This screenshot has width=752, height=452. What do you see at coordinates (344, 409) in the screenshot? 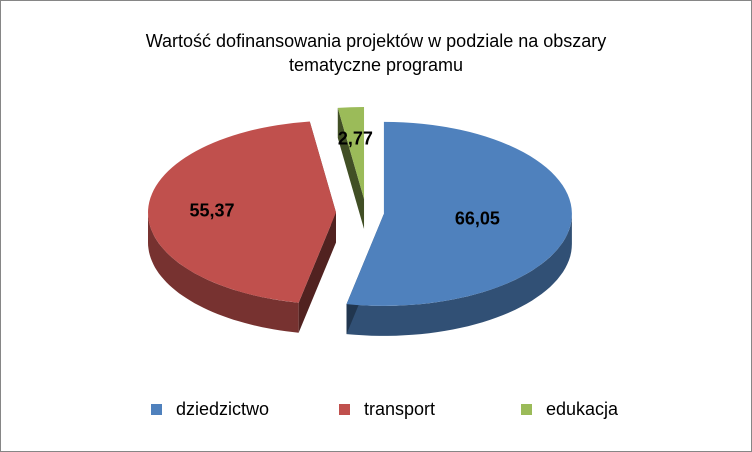
I see `legend-swatch-transport` at bounding box center [344, 409].